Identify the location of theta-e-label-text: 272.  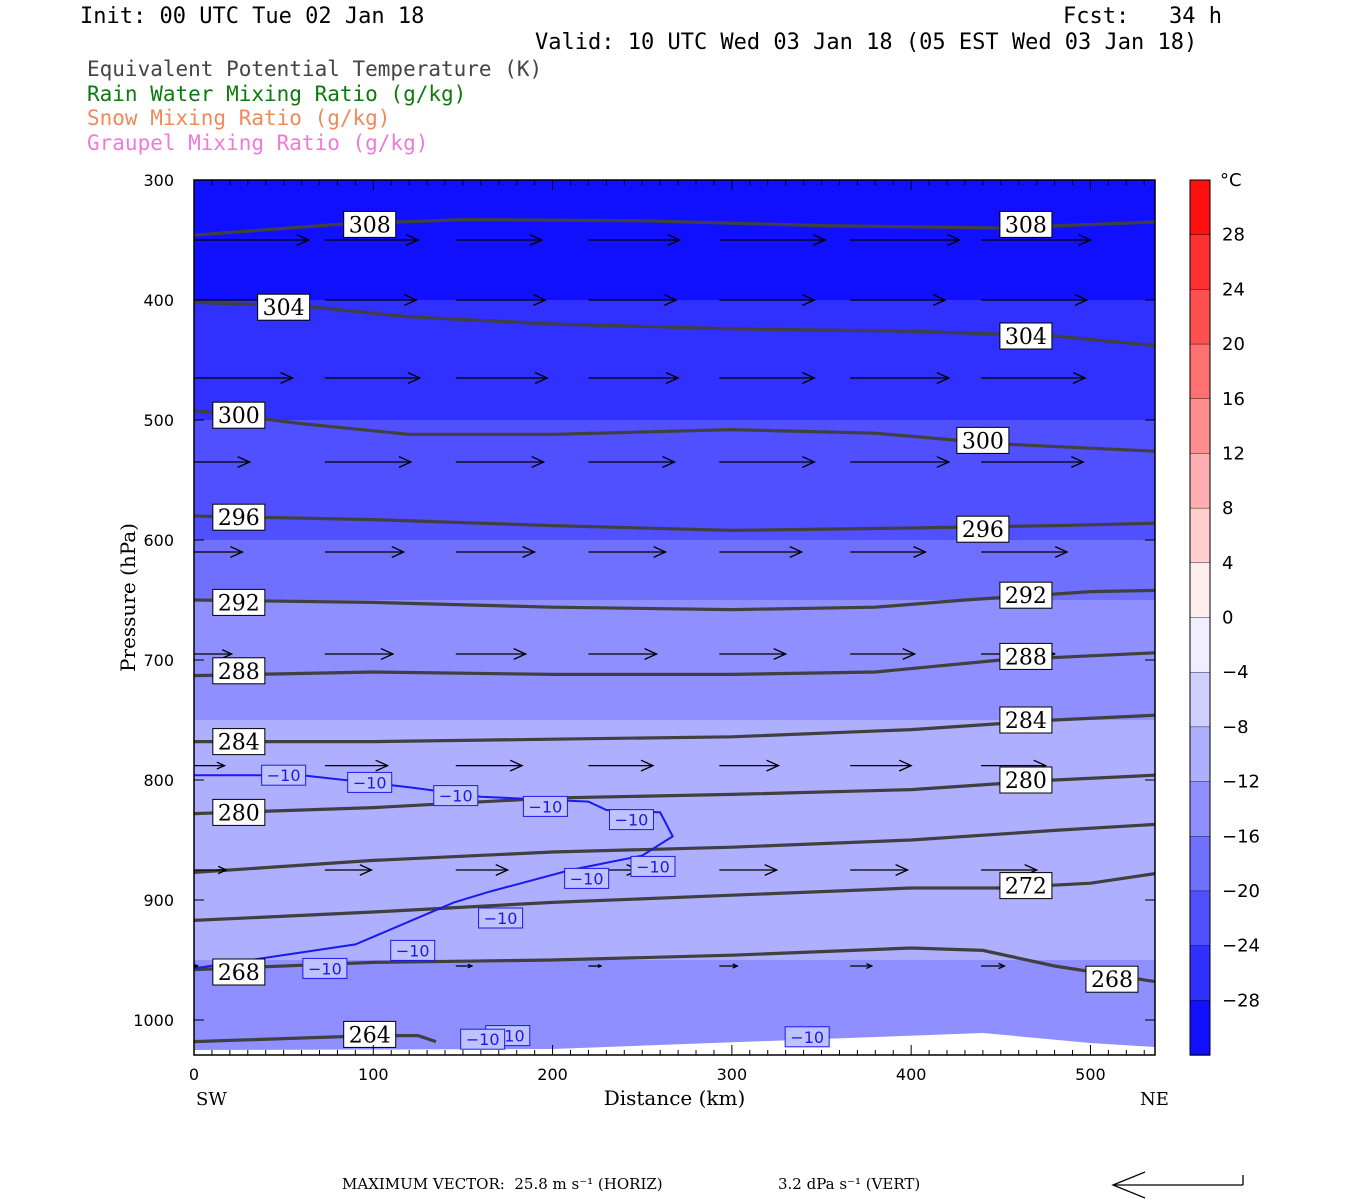
(1026, 887).